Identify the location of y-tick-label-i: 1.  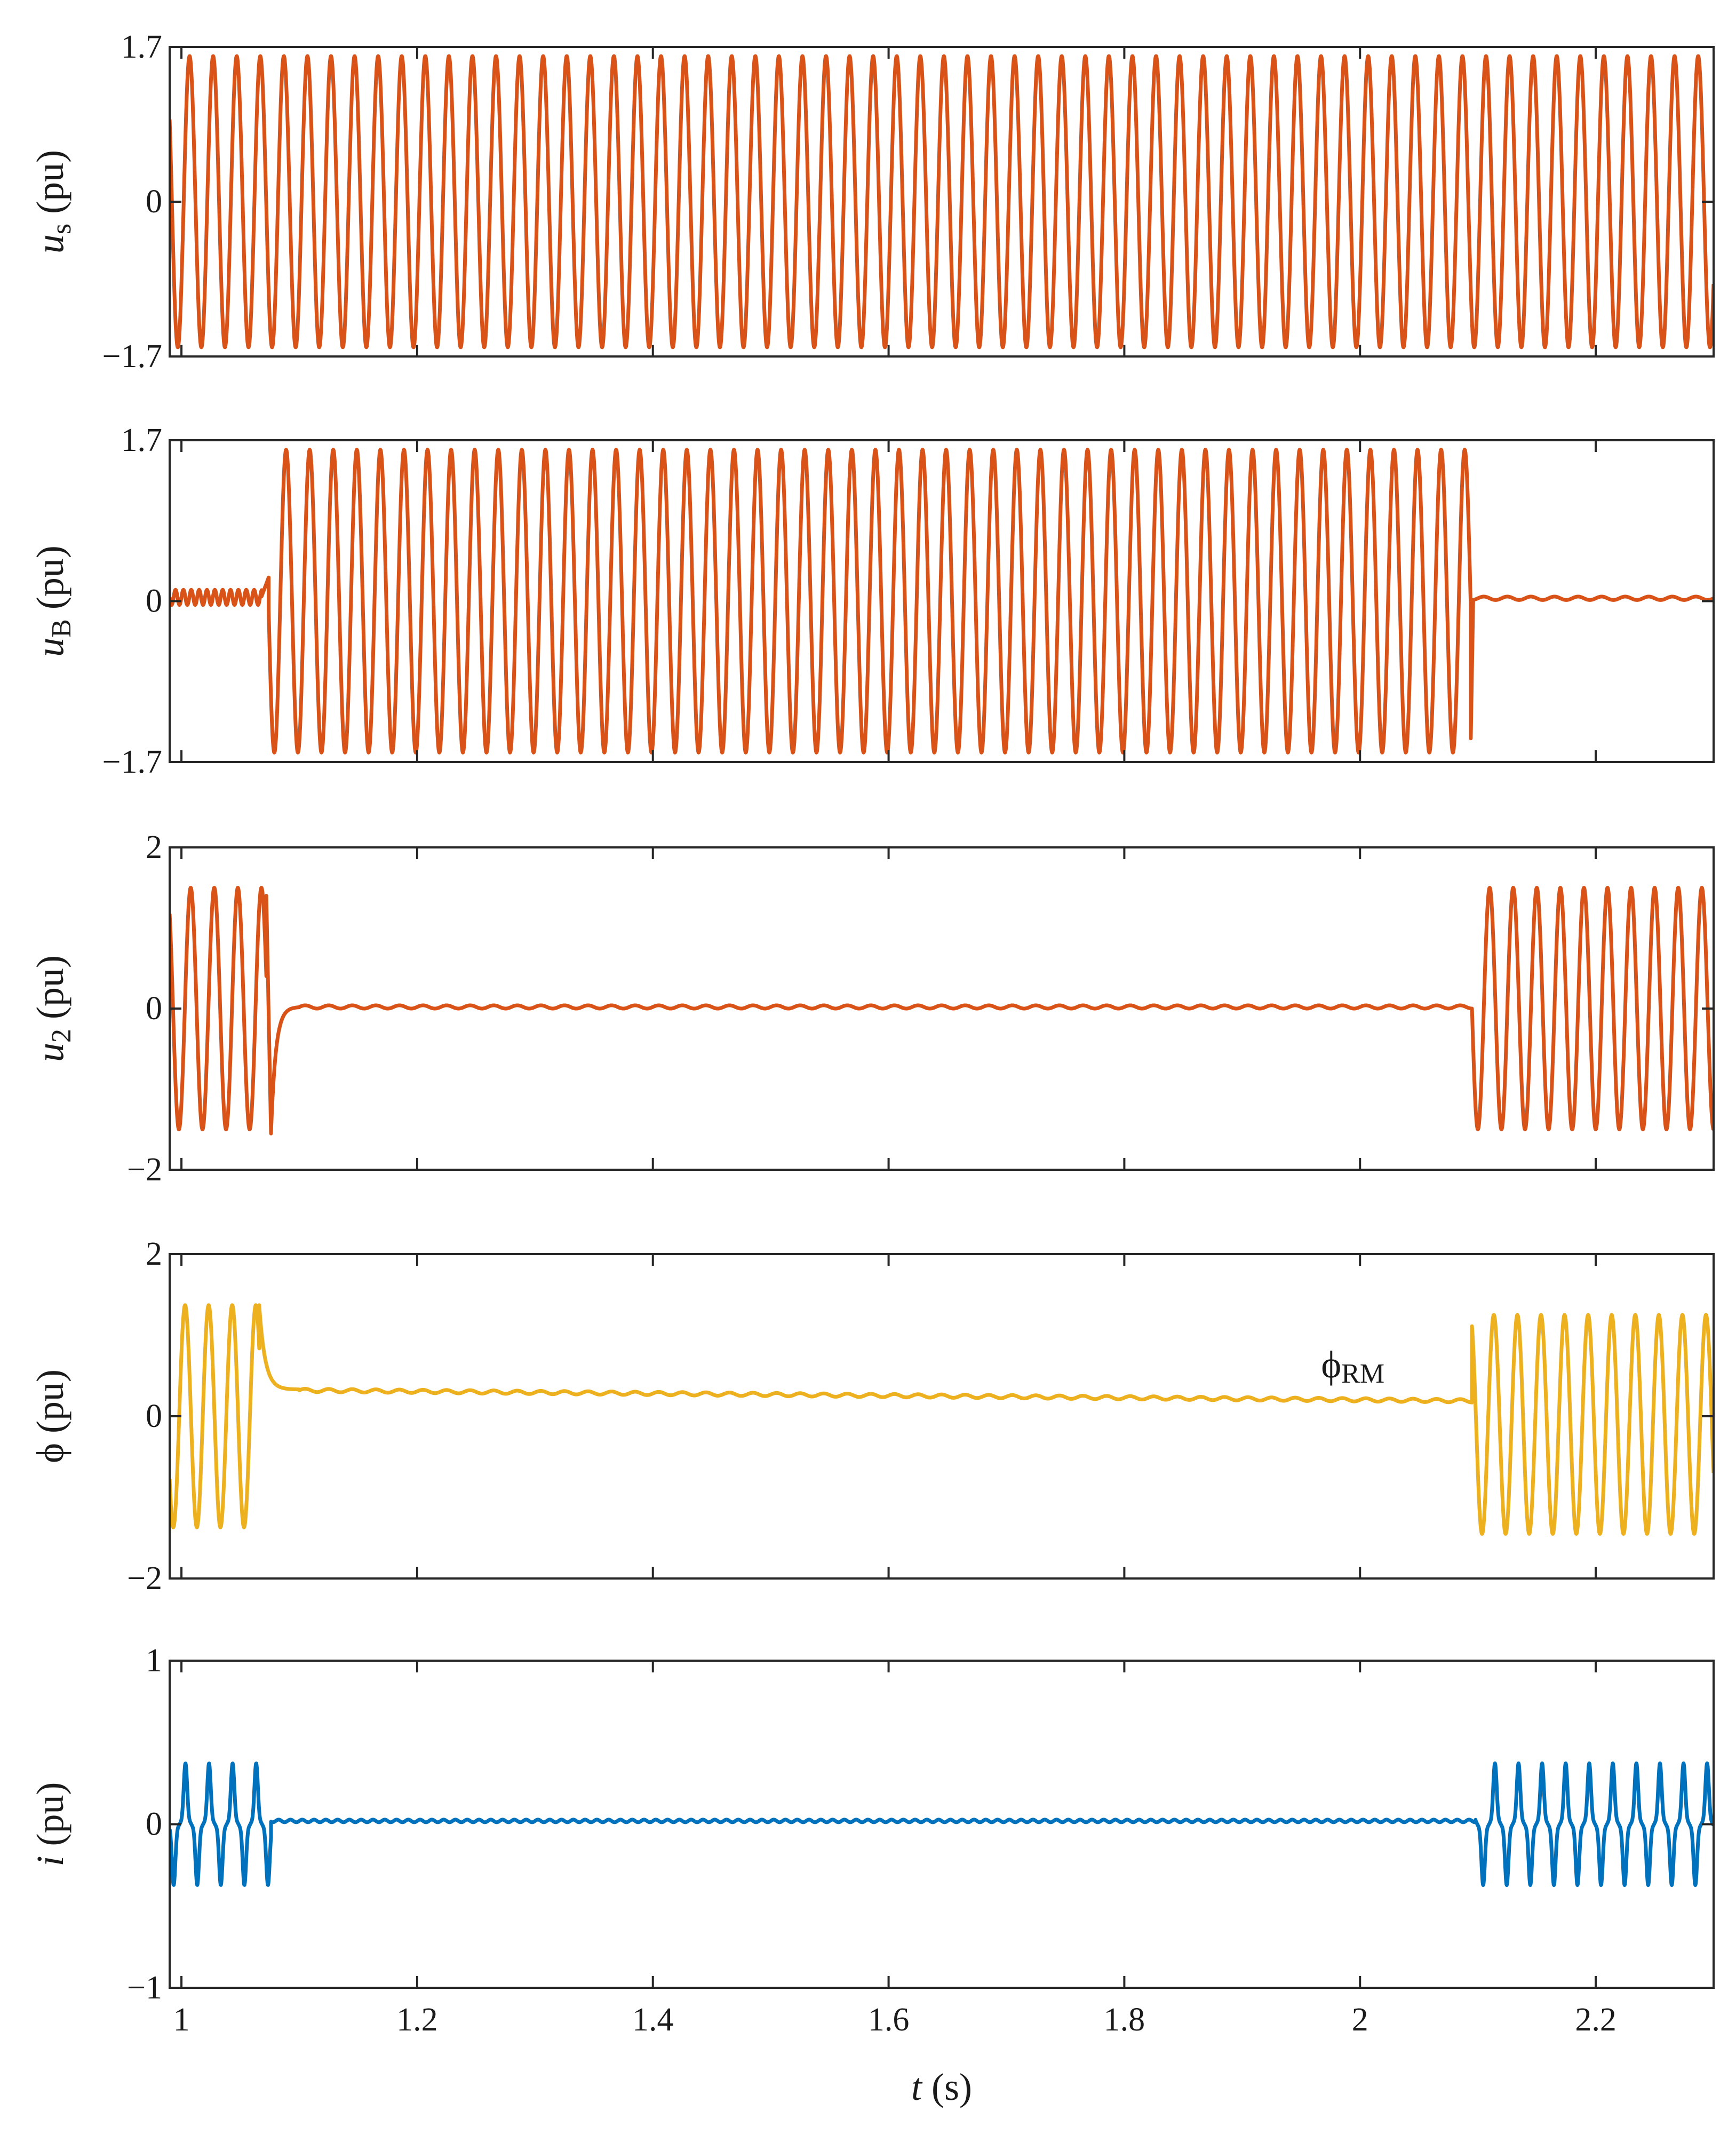
(154, 1661).